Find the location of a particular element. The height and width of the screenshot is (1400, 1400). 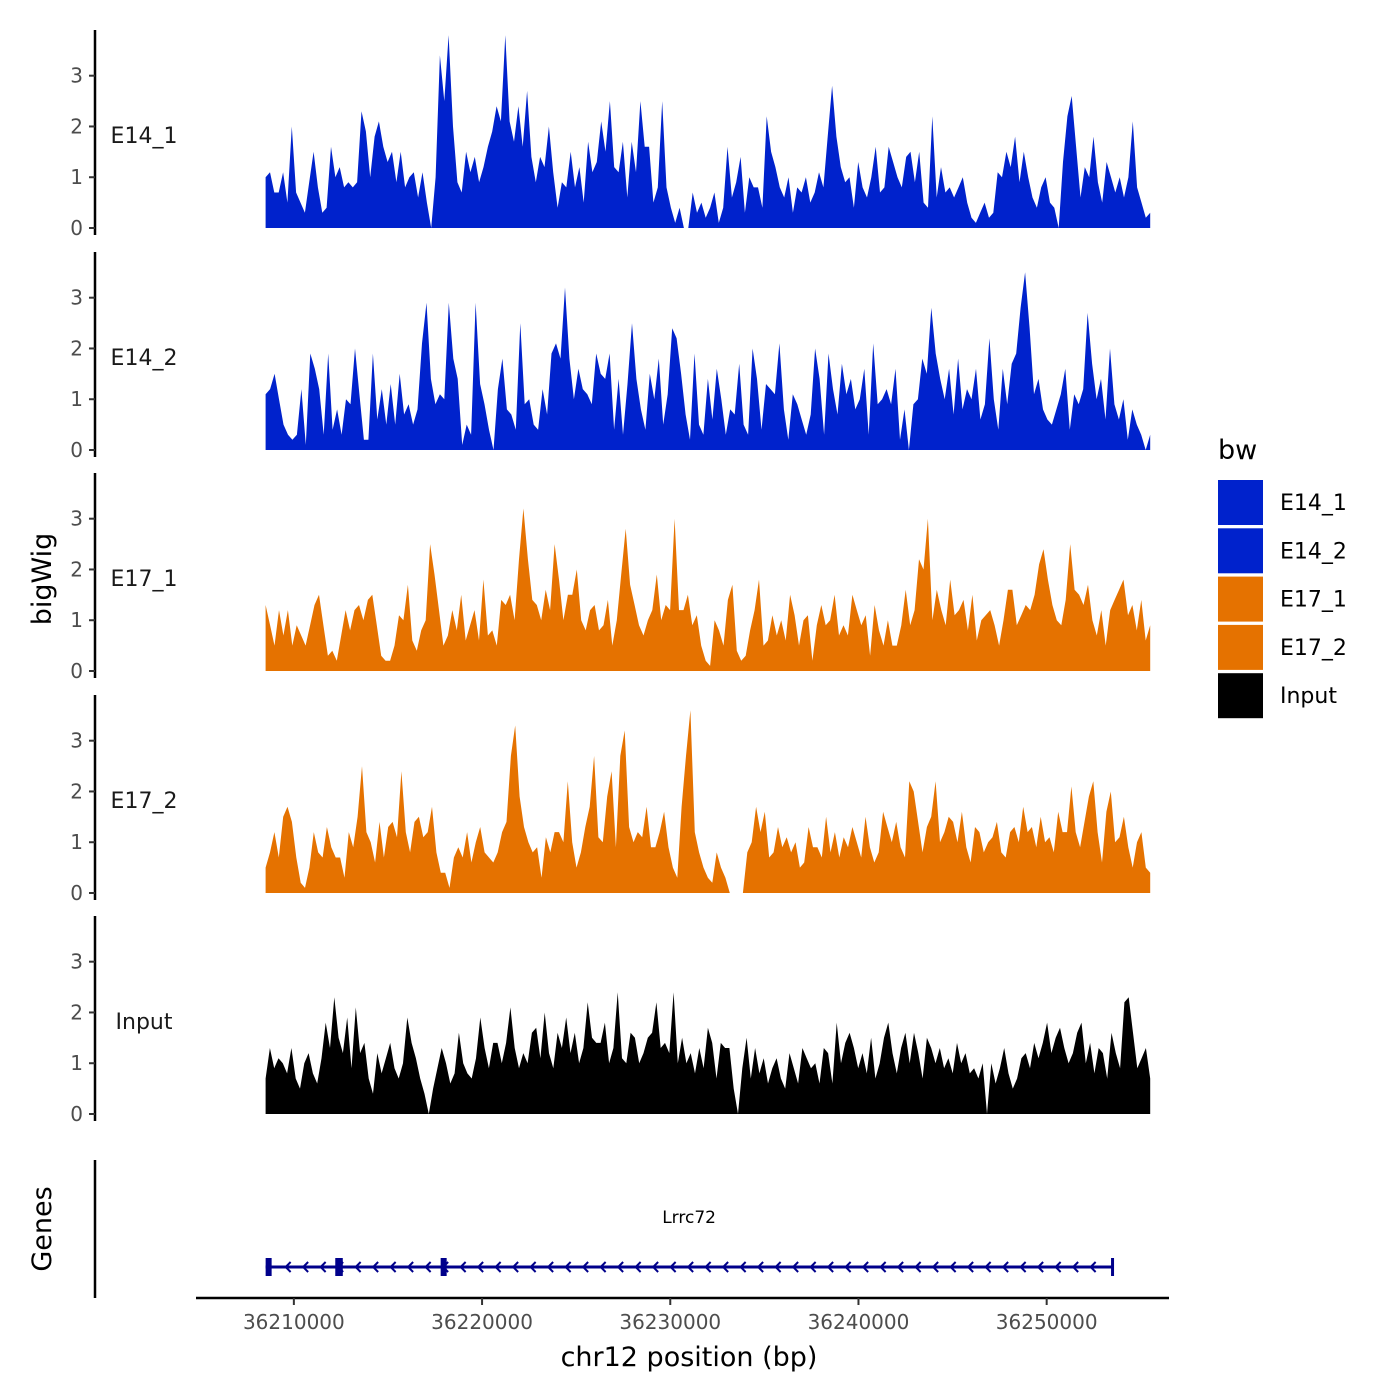

y-axis-title-genes: Genes is located at coordinates (42, 1228).